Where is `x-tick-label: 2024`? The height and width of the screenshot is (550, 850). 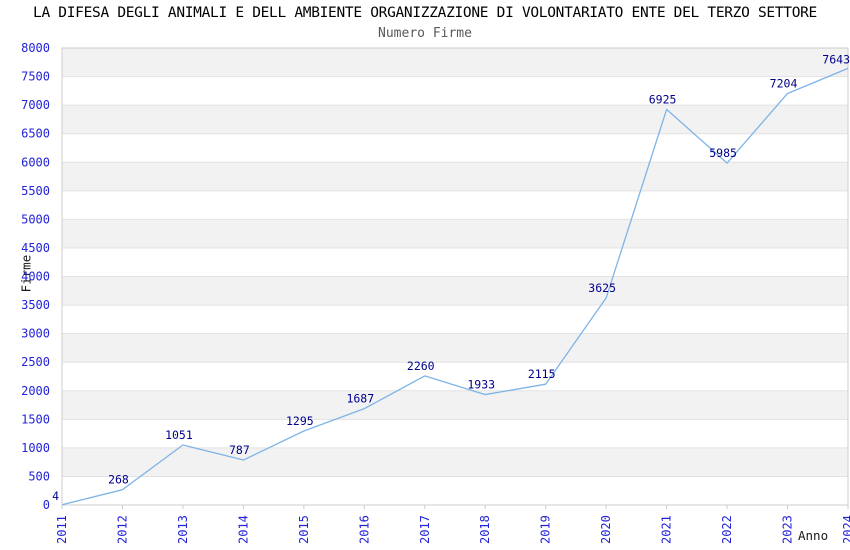
x-tick-label: 2024 is located at coordinates (845, 529).